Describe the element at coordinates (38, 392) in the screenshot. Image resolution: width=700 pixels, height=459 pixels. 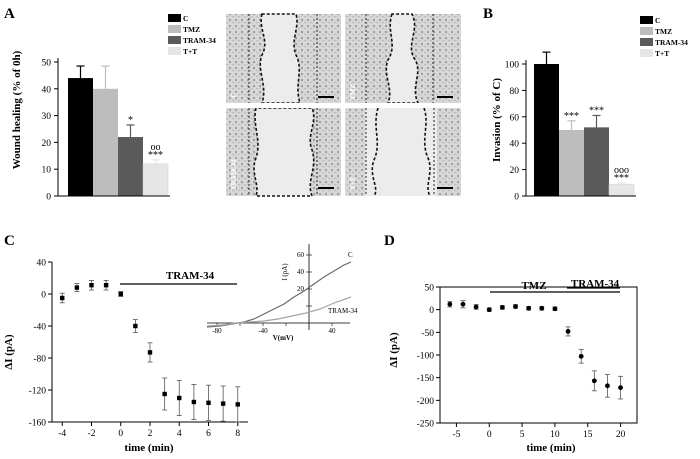
I see `y-tick-label: -120` at that location.